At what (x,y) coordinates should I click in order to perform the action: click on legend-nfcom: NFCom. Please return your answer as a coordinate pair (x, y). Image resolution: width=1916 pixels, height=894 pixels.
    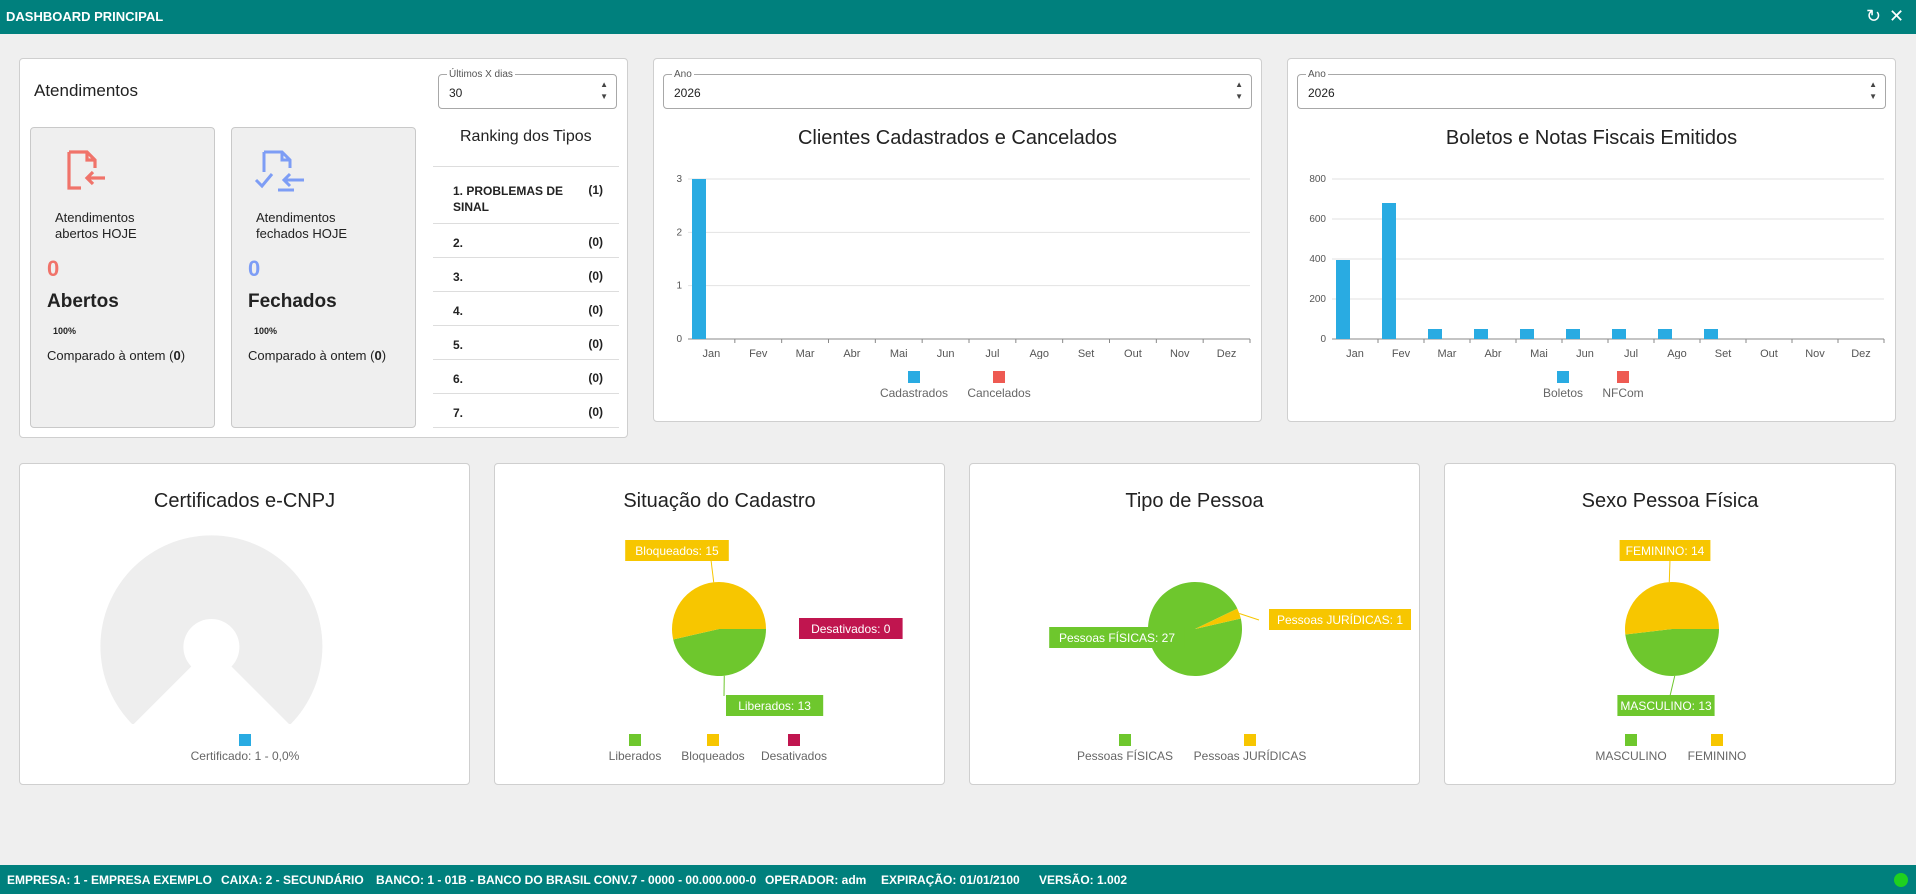
    Looking at the image, I should click on (1623, 385).